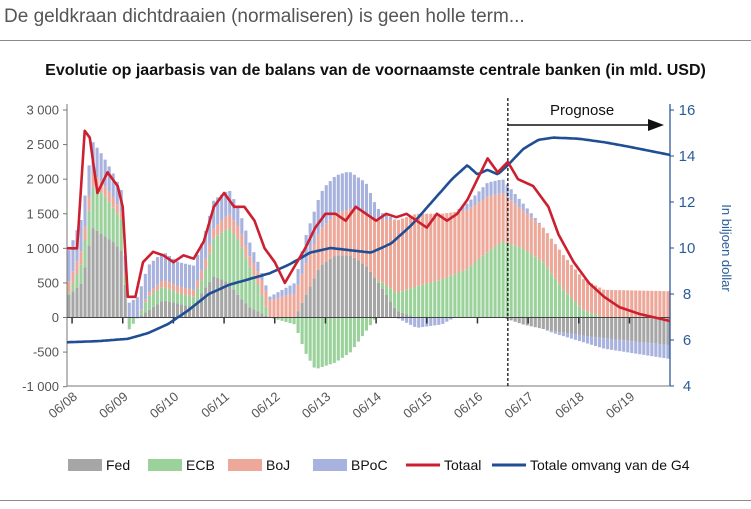 The width and height of the screenshot is (751, 509). What do you see at coordinates (687, 294) in the screenshot?
I see `y-right-tick-label: 8` at bounding box center [687, 294].